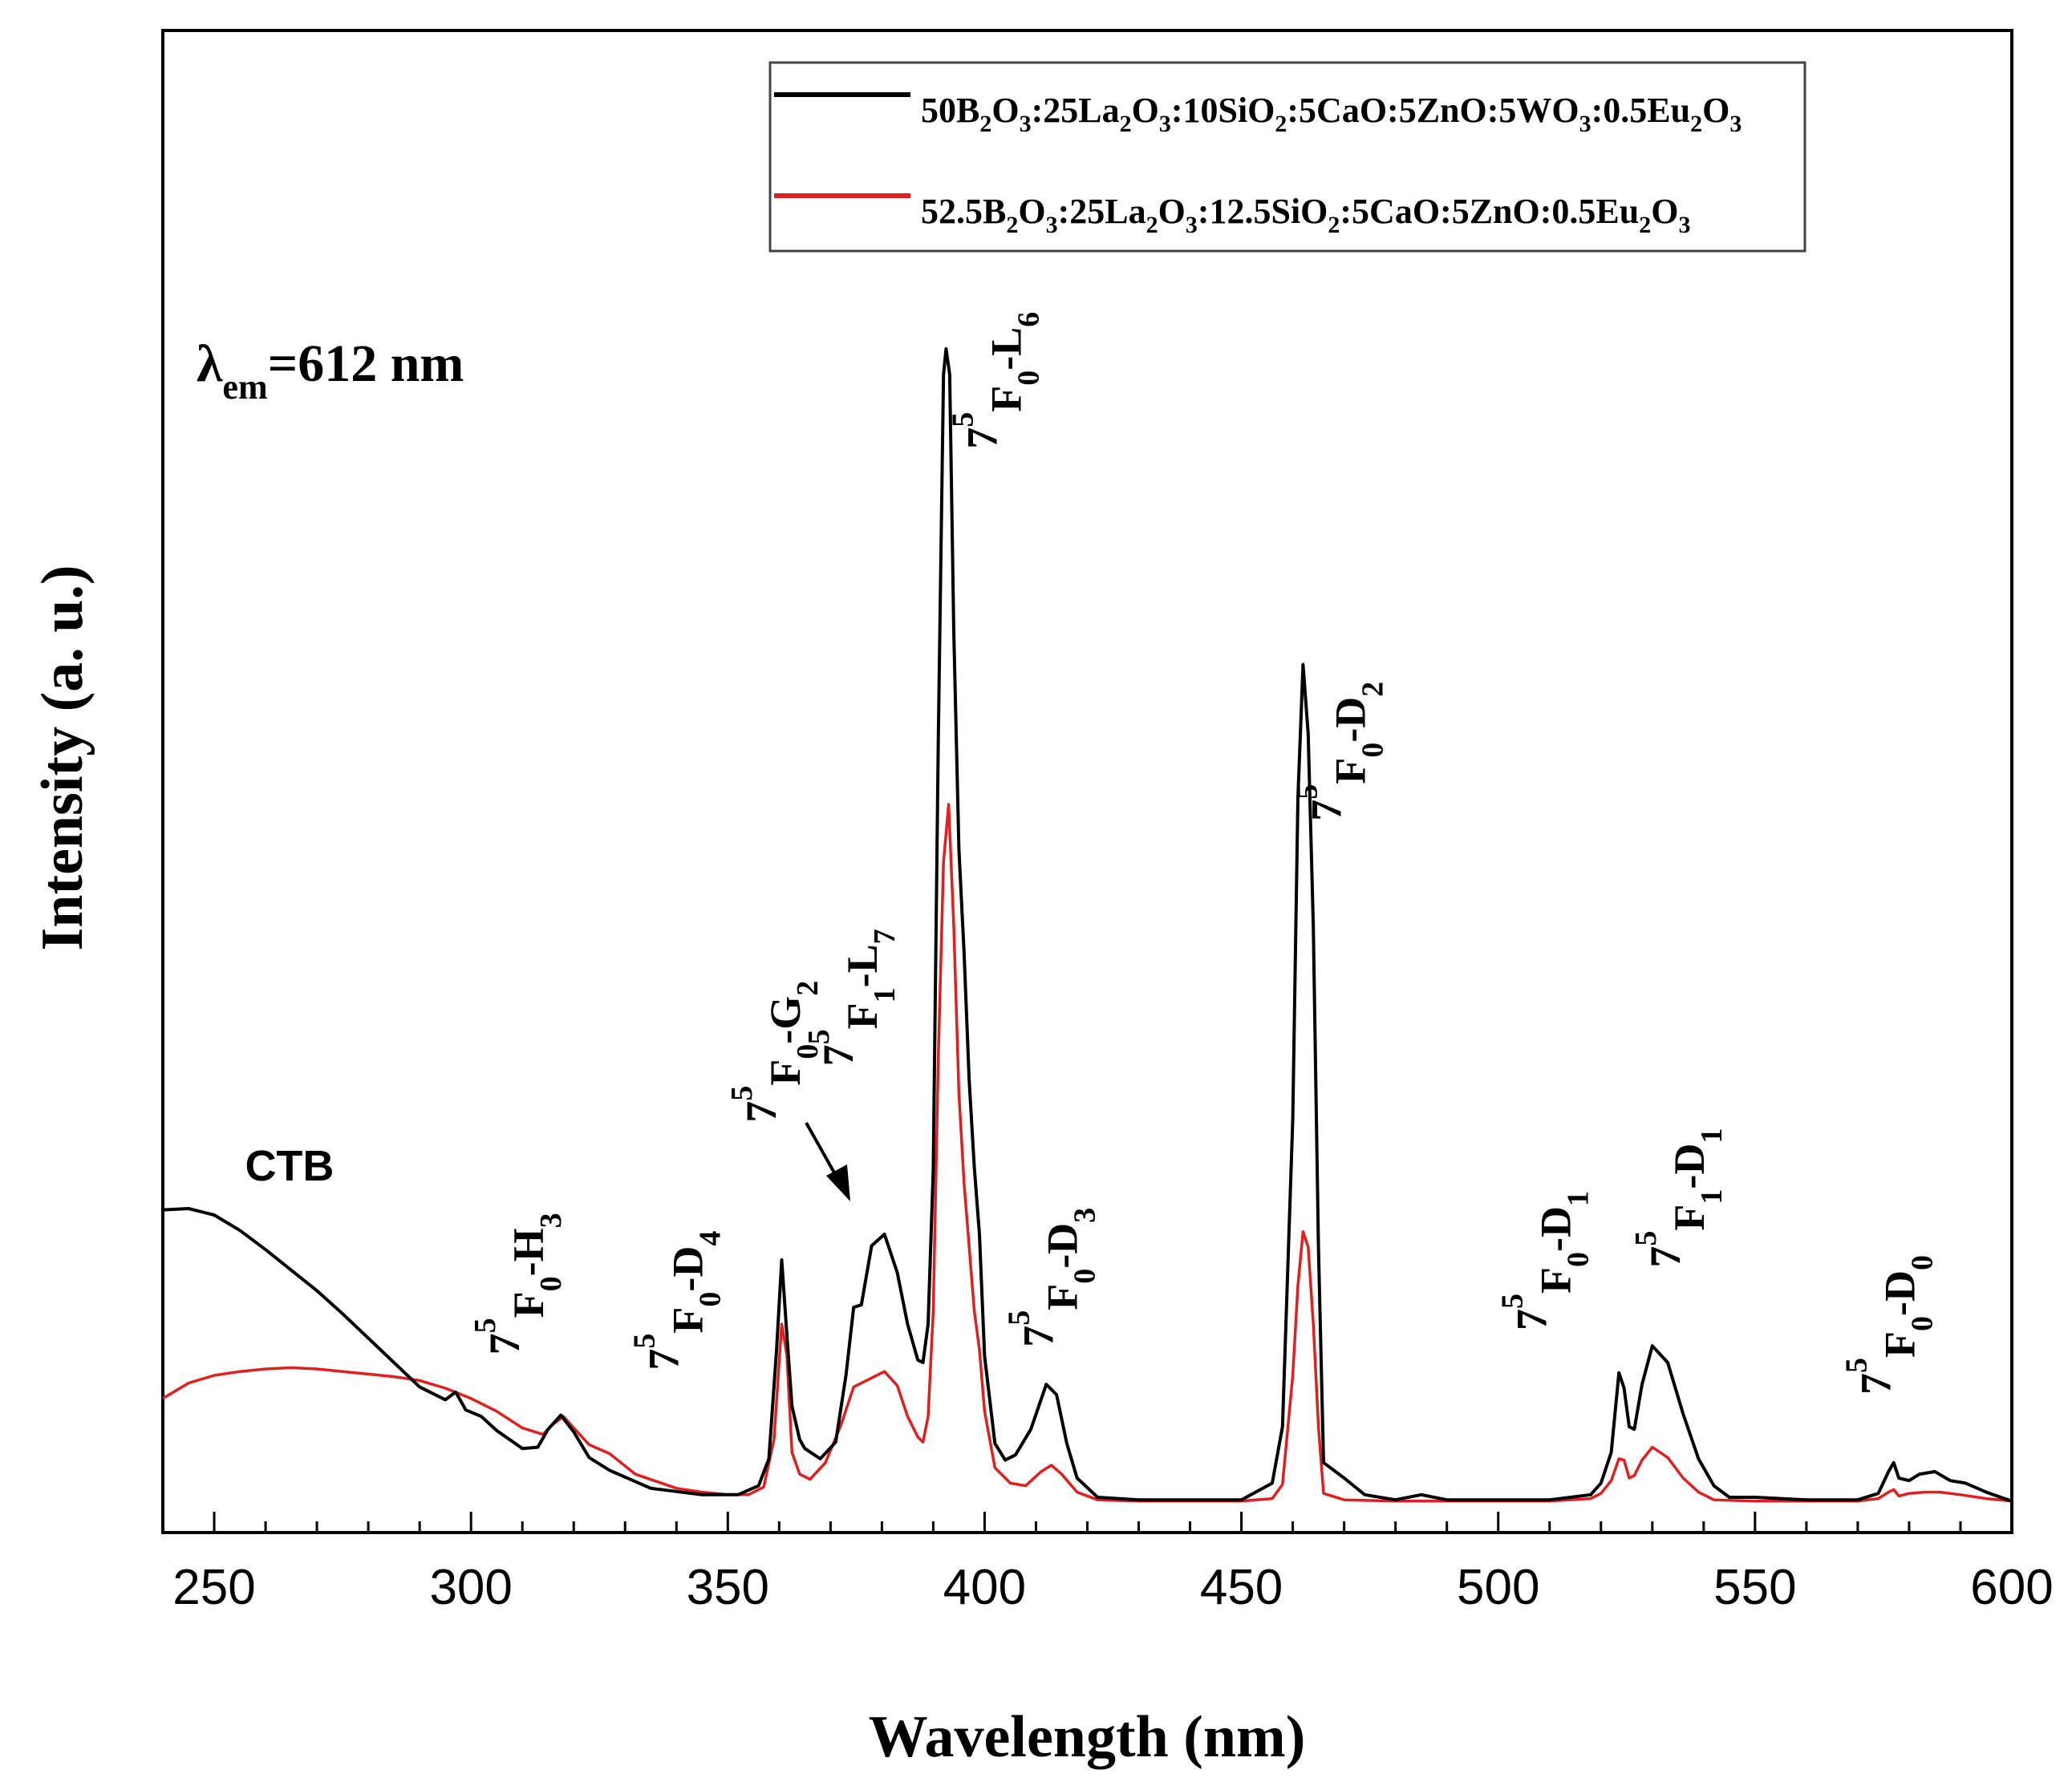 This screenshot has height=1790, width=2072. I want to click on legend-box, so click(1287, 157).